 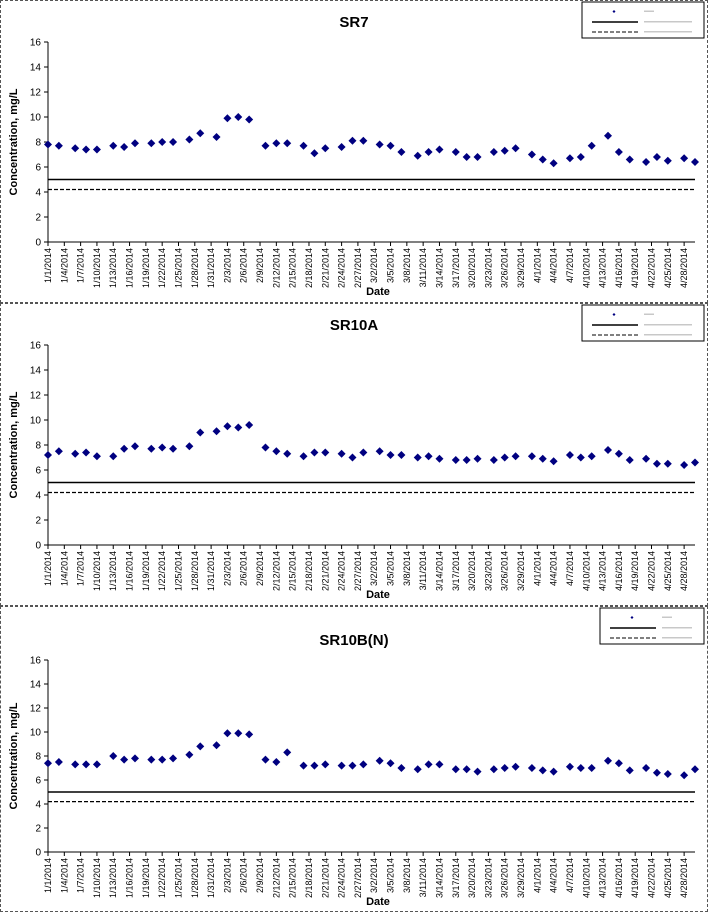 What do you see at coordinates (537, 568) in the screenshot?
I see `x-tick-label: 4/1/2014` at bounding box center [537, 568].